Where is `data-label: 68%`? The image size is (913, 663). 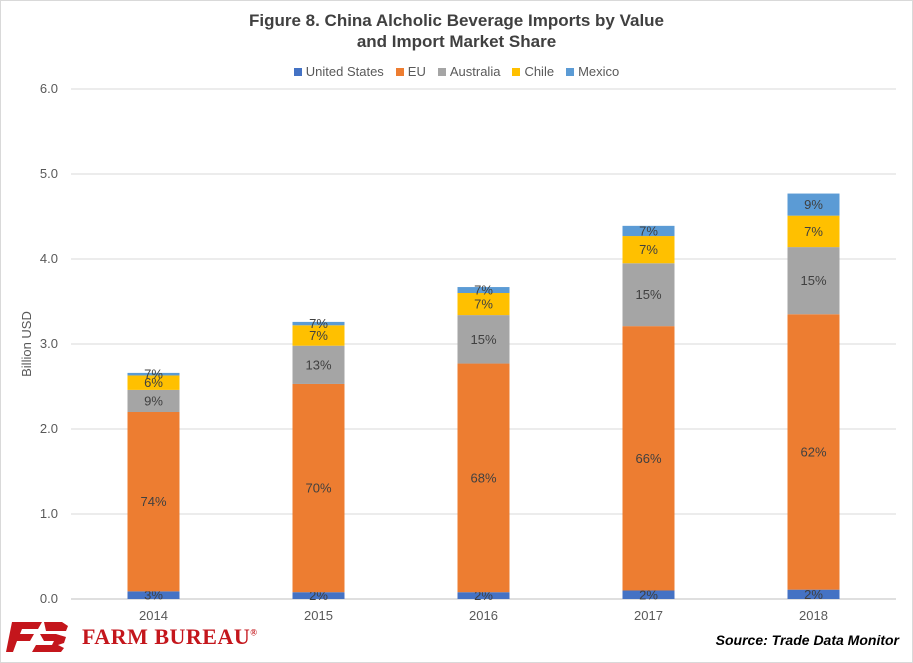
data-label: 68% is located at coordinates (483, 477).